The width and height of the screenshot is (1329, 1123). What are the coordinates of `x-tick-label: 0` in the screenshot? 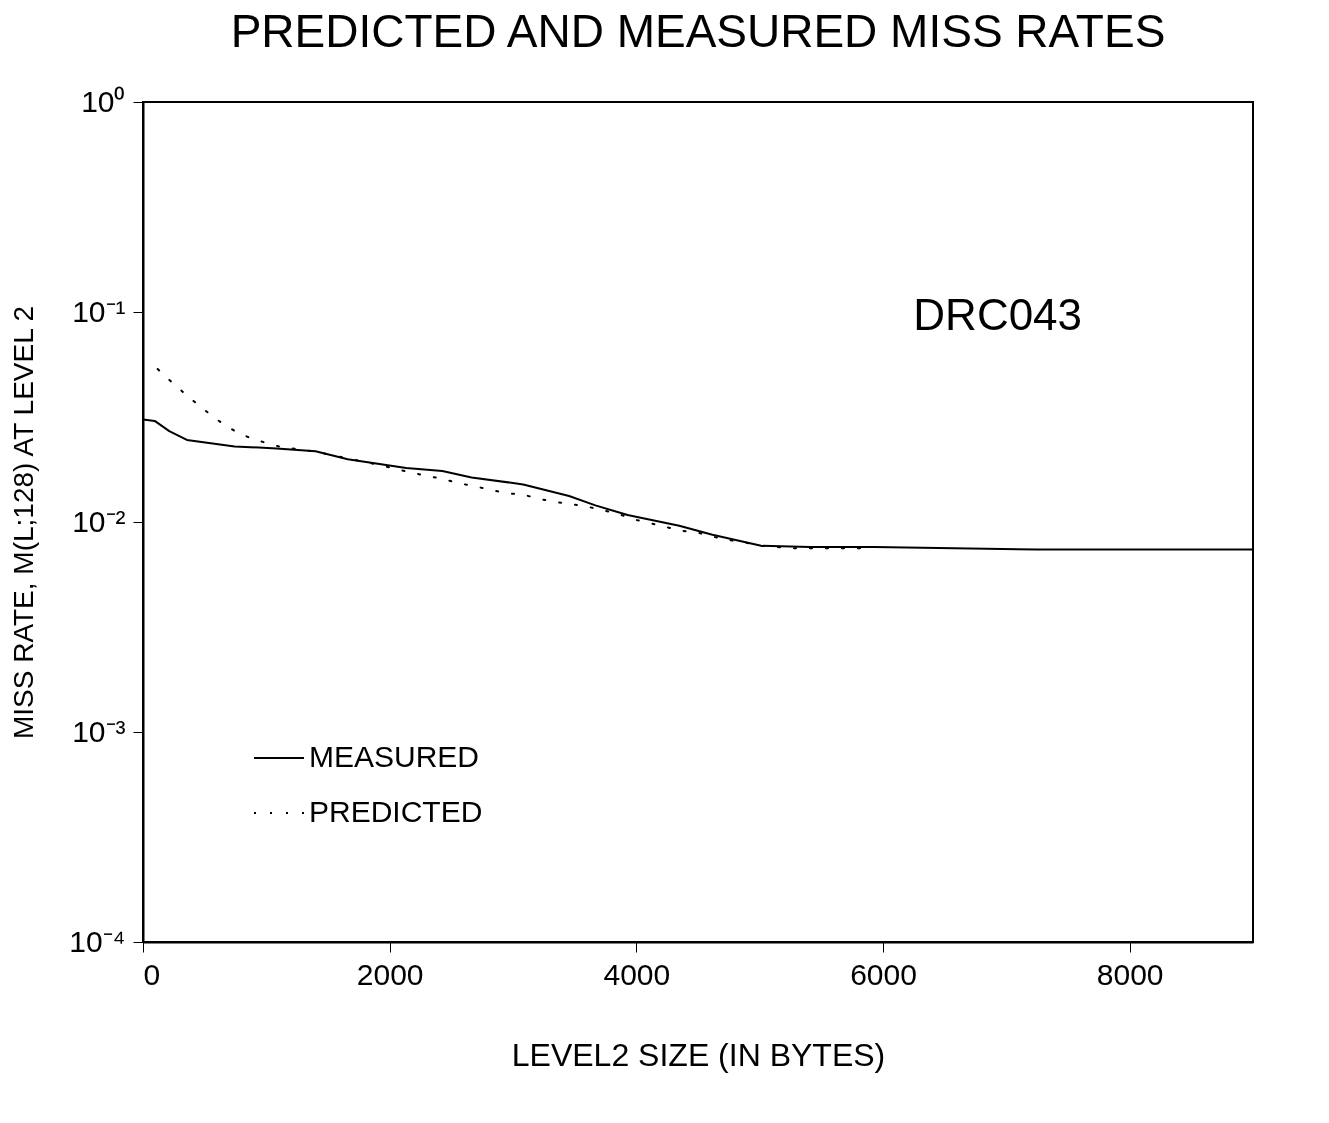 It's located at (152, 974).